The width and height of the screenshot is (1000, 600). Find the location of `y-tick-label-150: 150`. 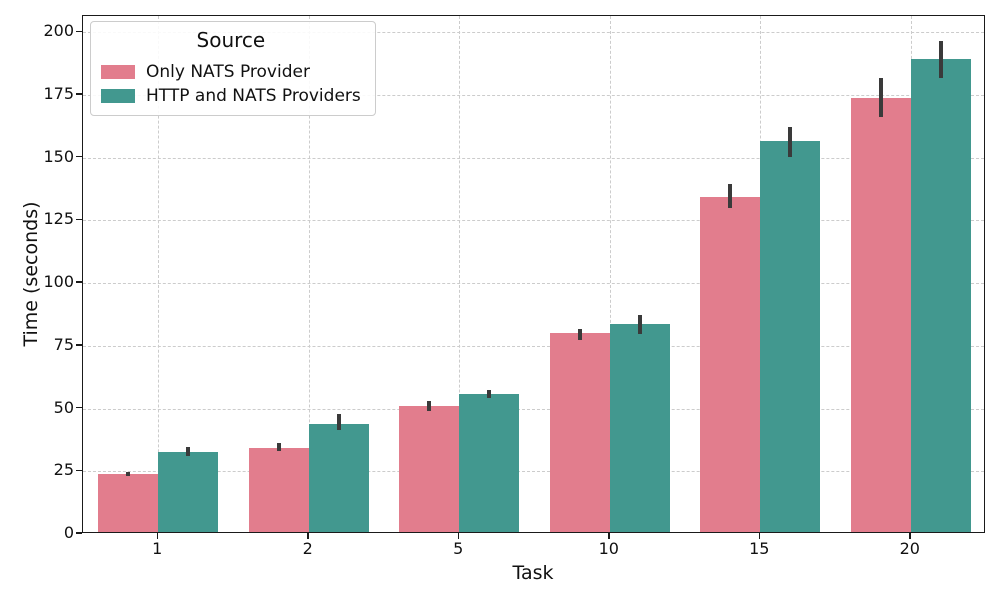

y-tick-label-150: 150 is located at coordinates (58, 156).